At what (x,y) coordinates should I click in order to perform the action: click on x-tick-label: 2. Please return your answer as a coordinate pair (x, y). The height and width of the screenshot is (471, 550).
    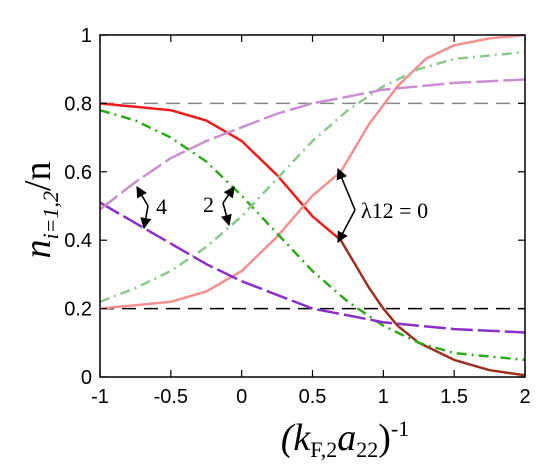
    Looking at the image, I should click on (524, 397).